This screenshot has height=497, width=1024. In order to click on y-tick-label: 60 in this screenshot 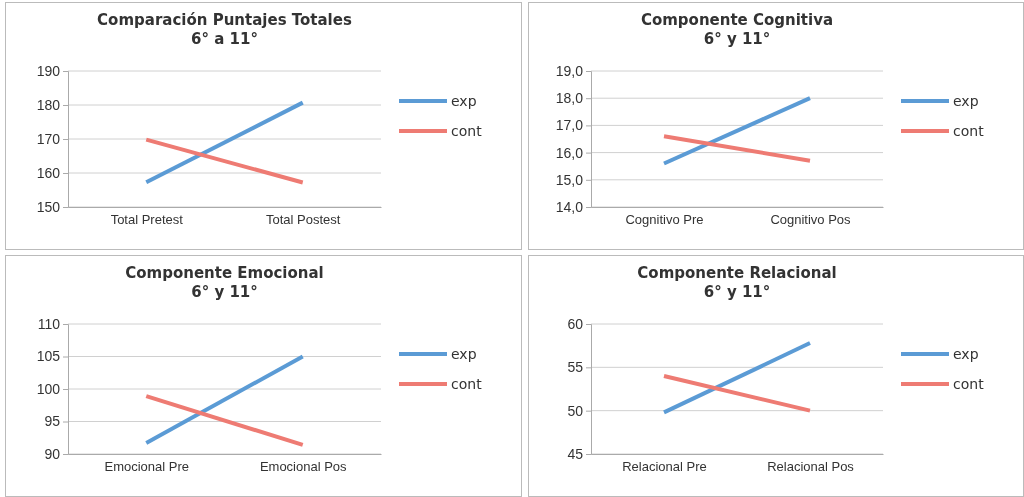, I will do `click(575, 323)`.